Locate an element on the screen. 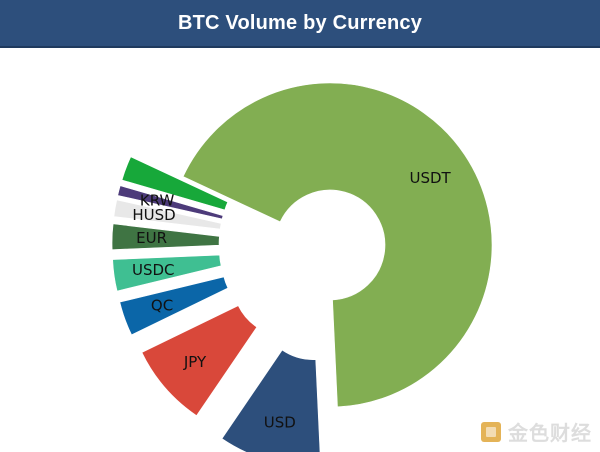 The image size is (600, 452). slice-label-krw: KRW is located at coordinates (157, 200).